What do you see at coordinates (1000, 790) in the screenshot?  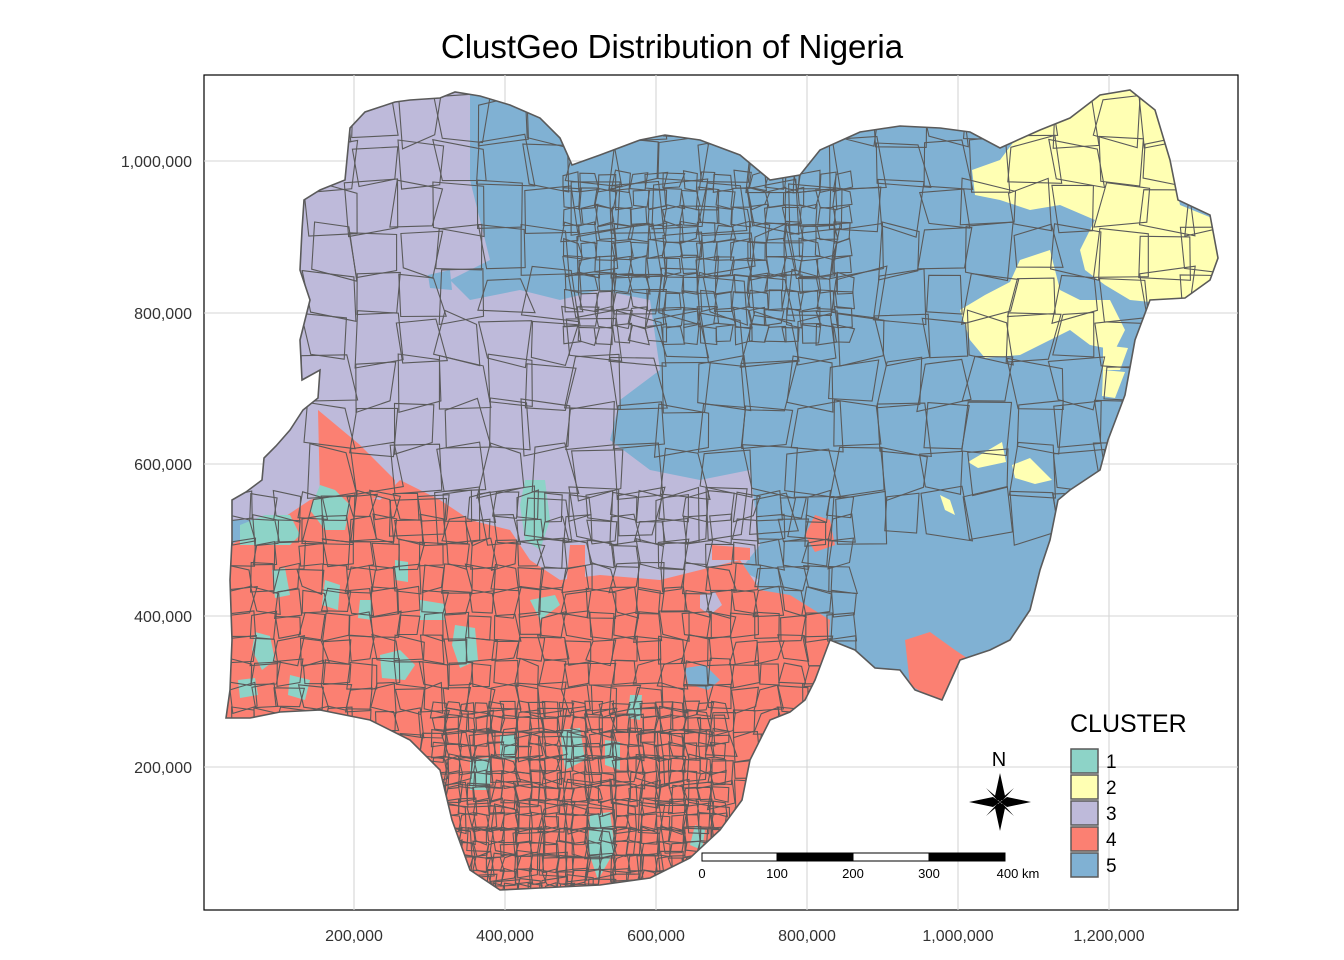 I see `north-arrow-icon: N` at bounding box center [1000, 790].